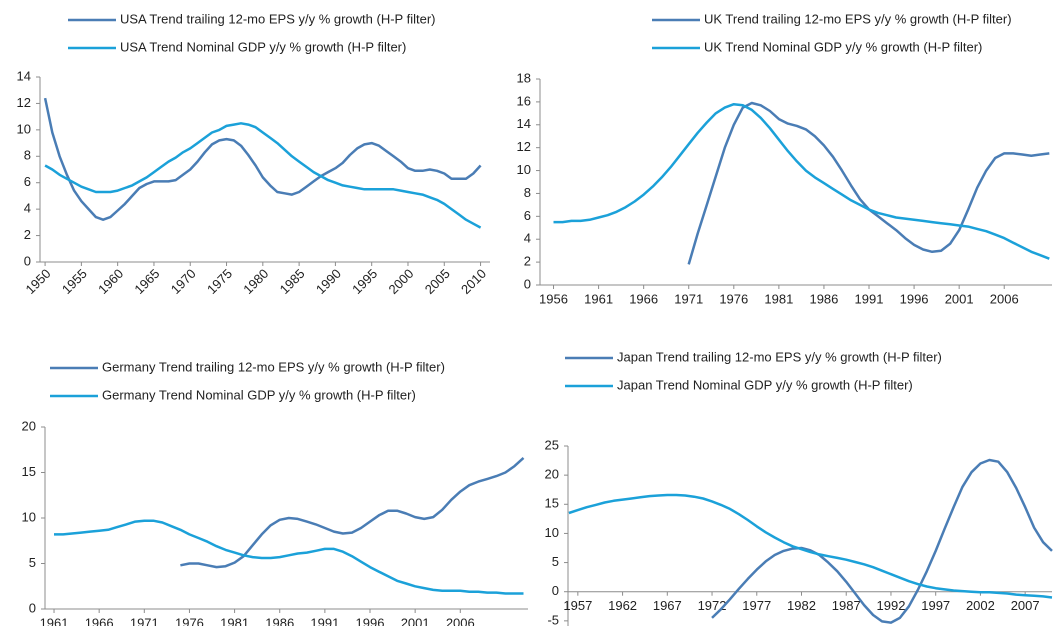  I want to click on x-tick-label: 2007, so click(1025, 605).